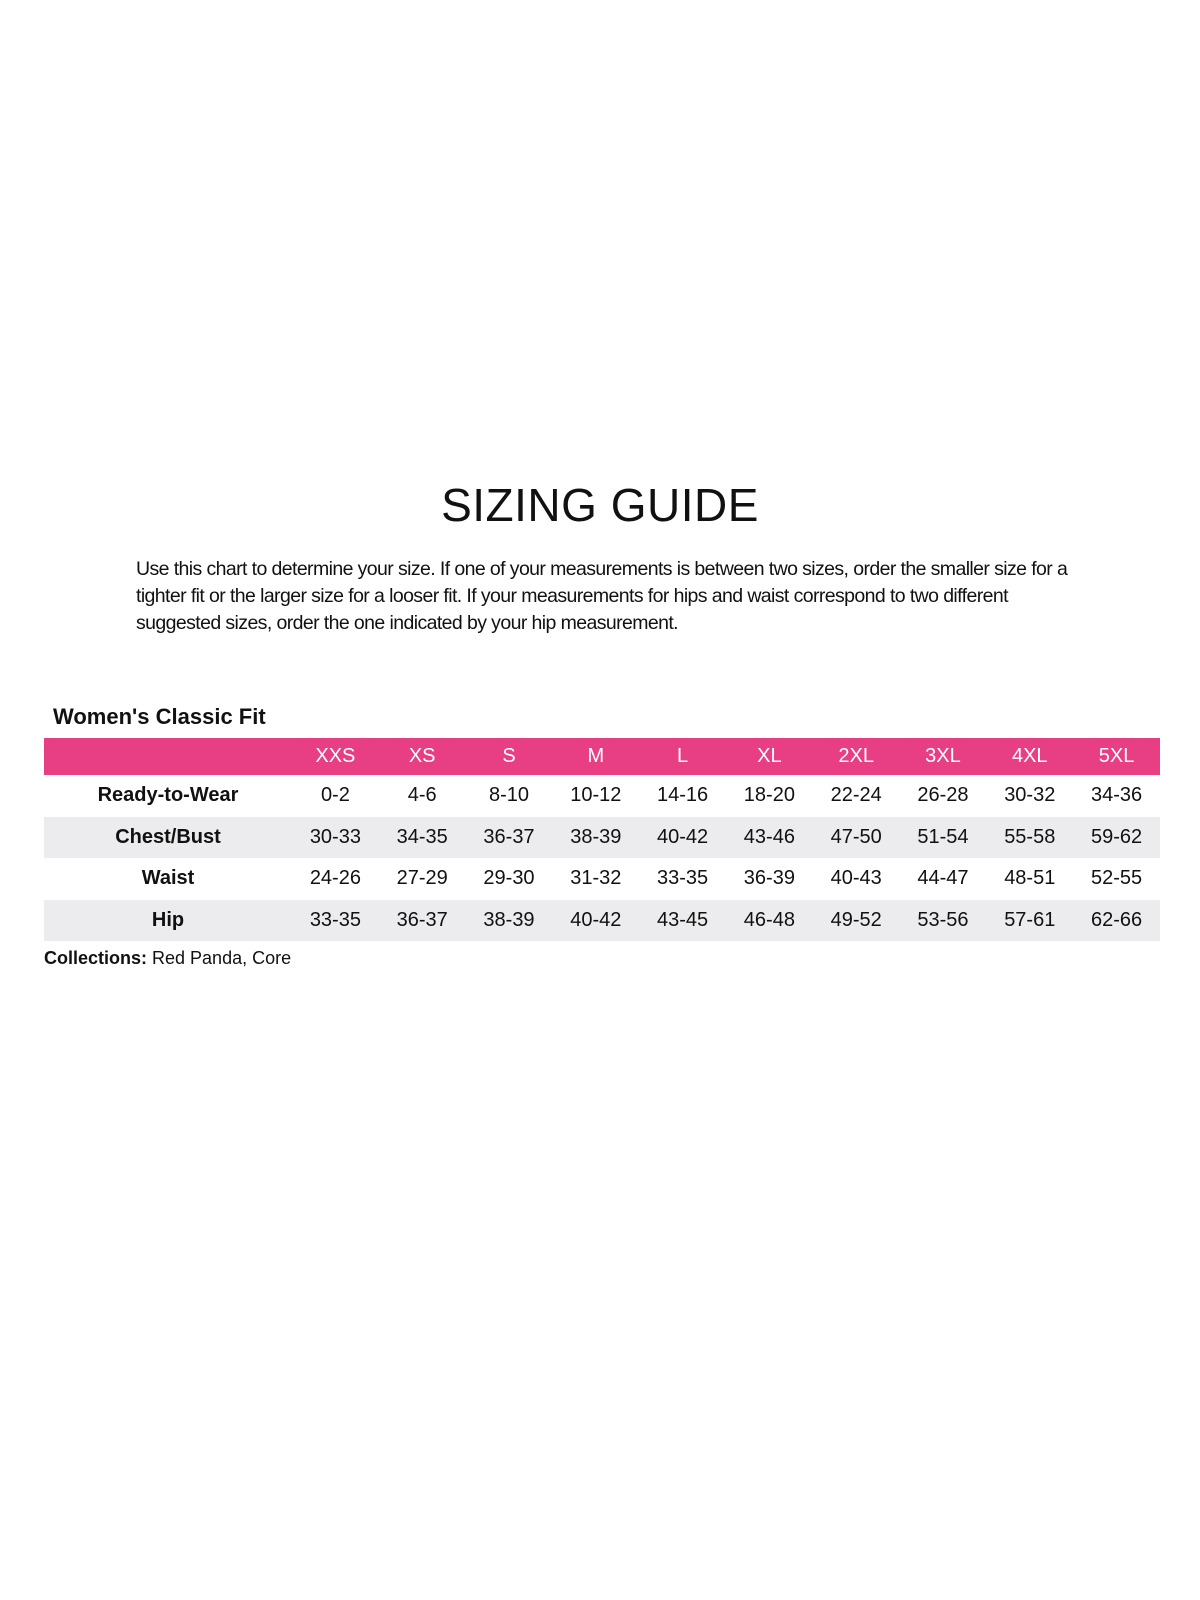  What do you see at coordinates (596, 878) in the screenshot?
I see `table-cell: 31-32` at bounding box center [596, 878].